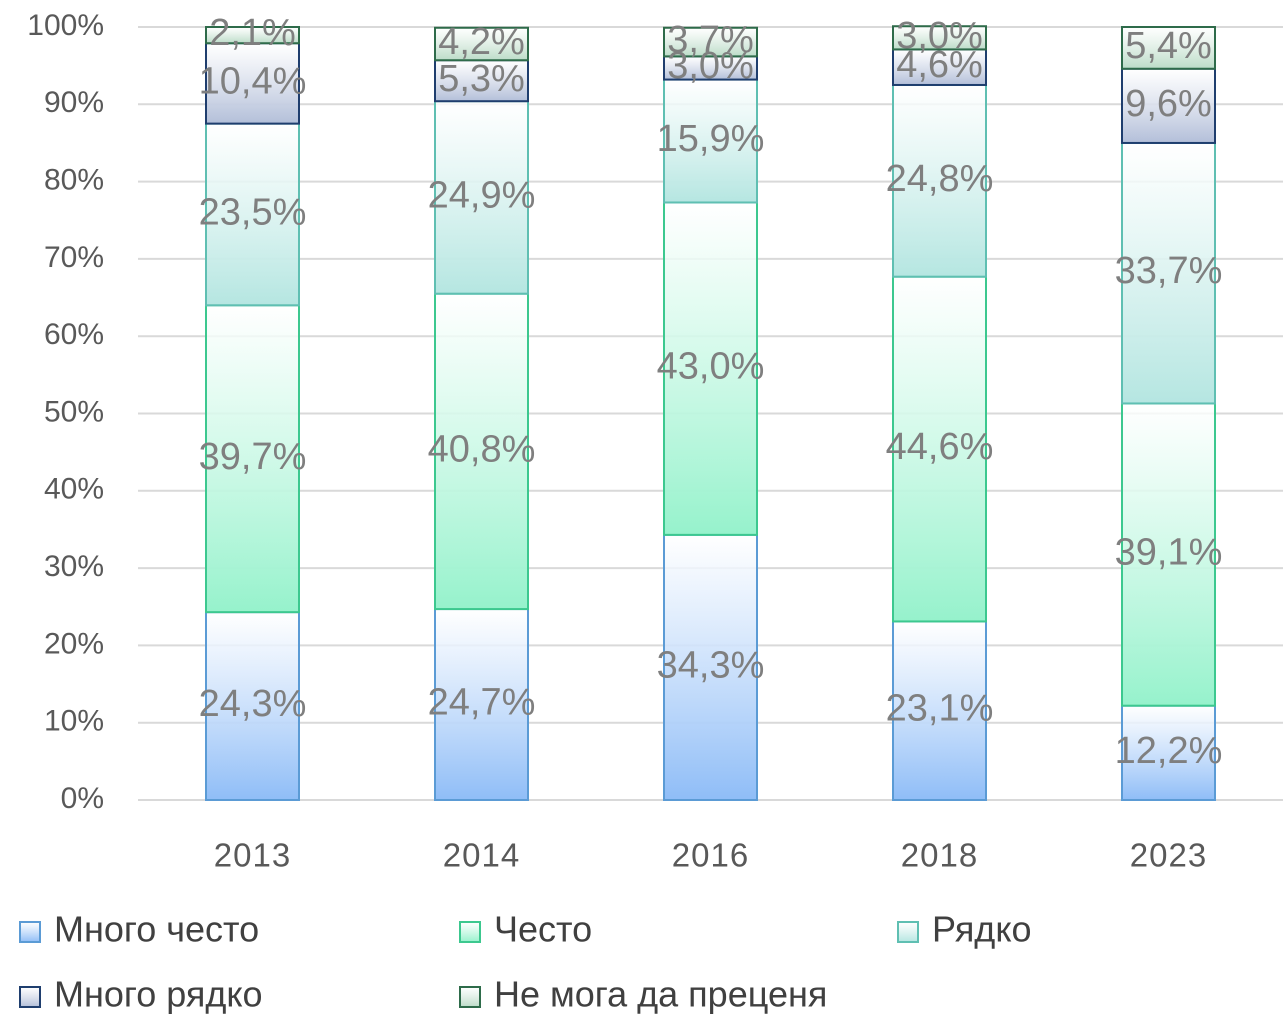  I want to click on y-tick-label: 10%, so click(74, 721).